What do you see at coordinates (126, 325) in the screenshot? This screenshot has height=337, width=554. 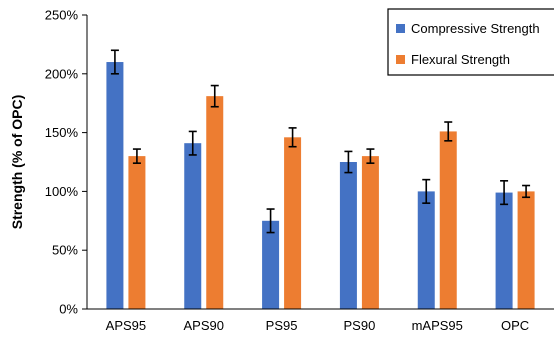 I see `x-tick-label: APS95` at bounding box center [126, 325].